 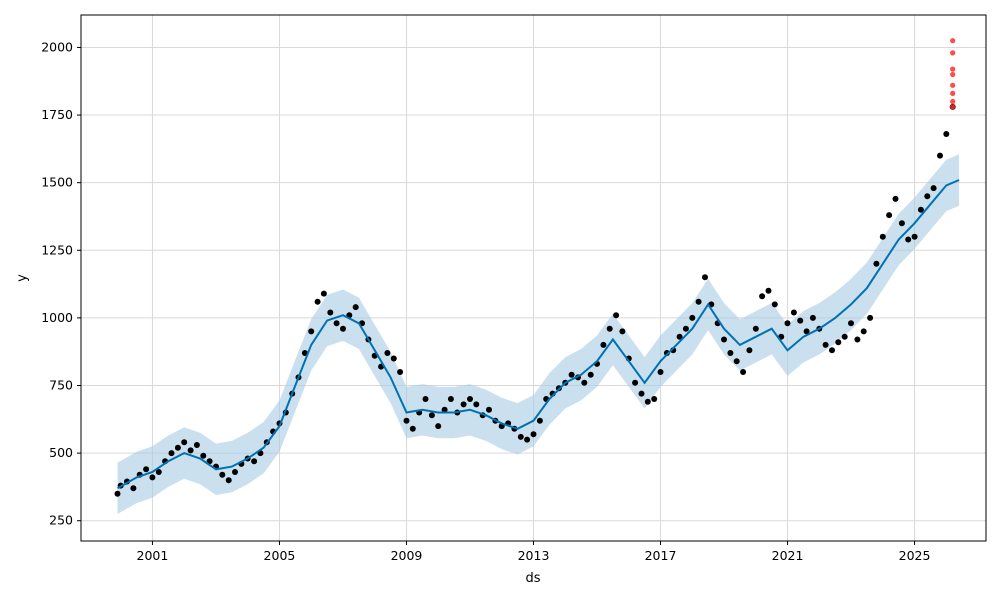 I want to click on y-tick-label: 1000, so click(x=57, y=317).